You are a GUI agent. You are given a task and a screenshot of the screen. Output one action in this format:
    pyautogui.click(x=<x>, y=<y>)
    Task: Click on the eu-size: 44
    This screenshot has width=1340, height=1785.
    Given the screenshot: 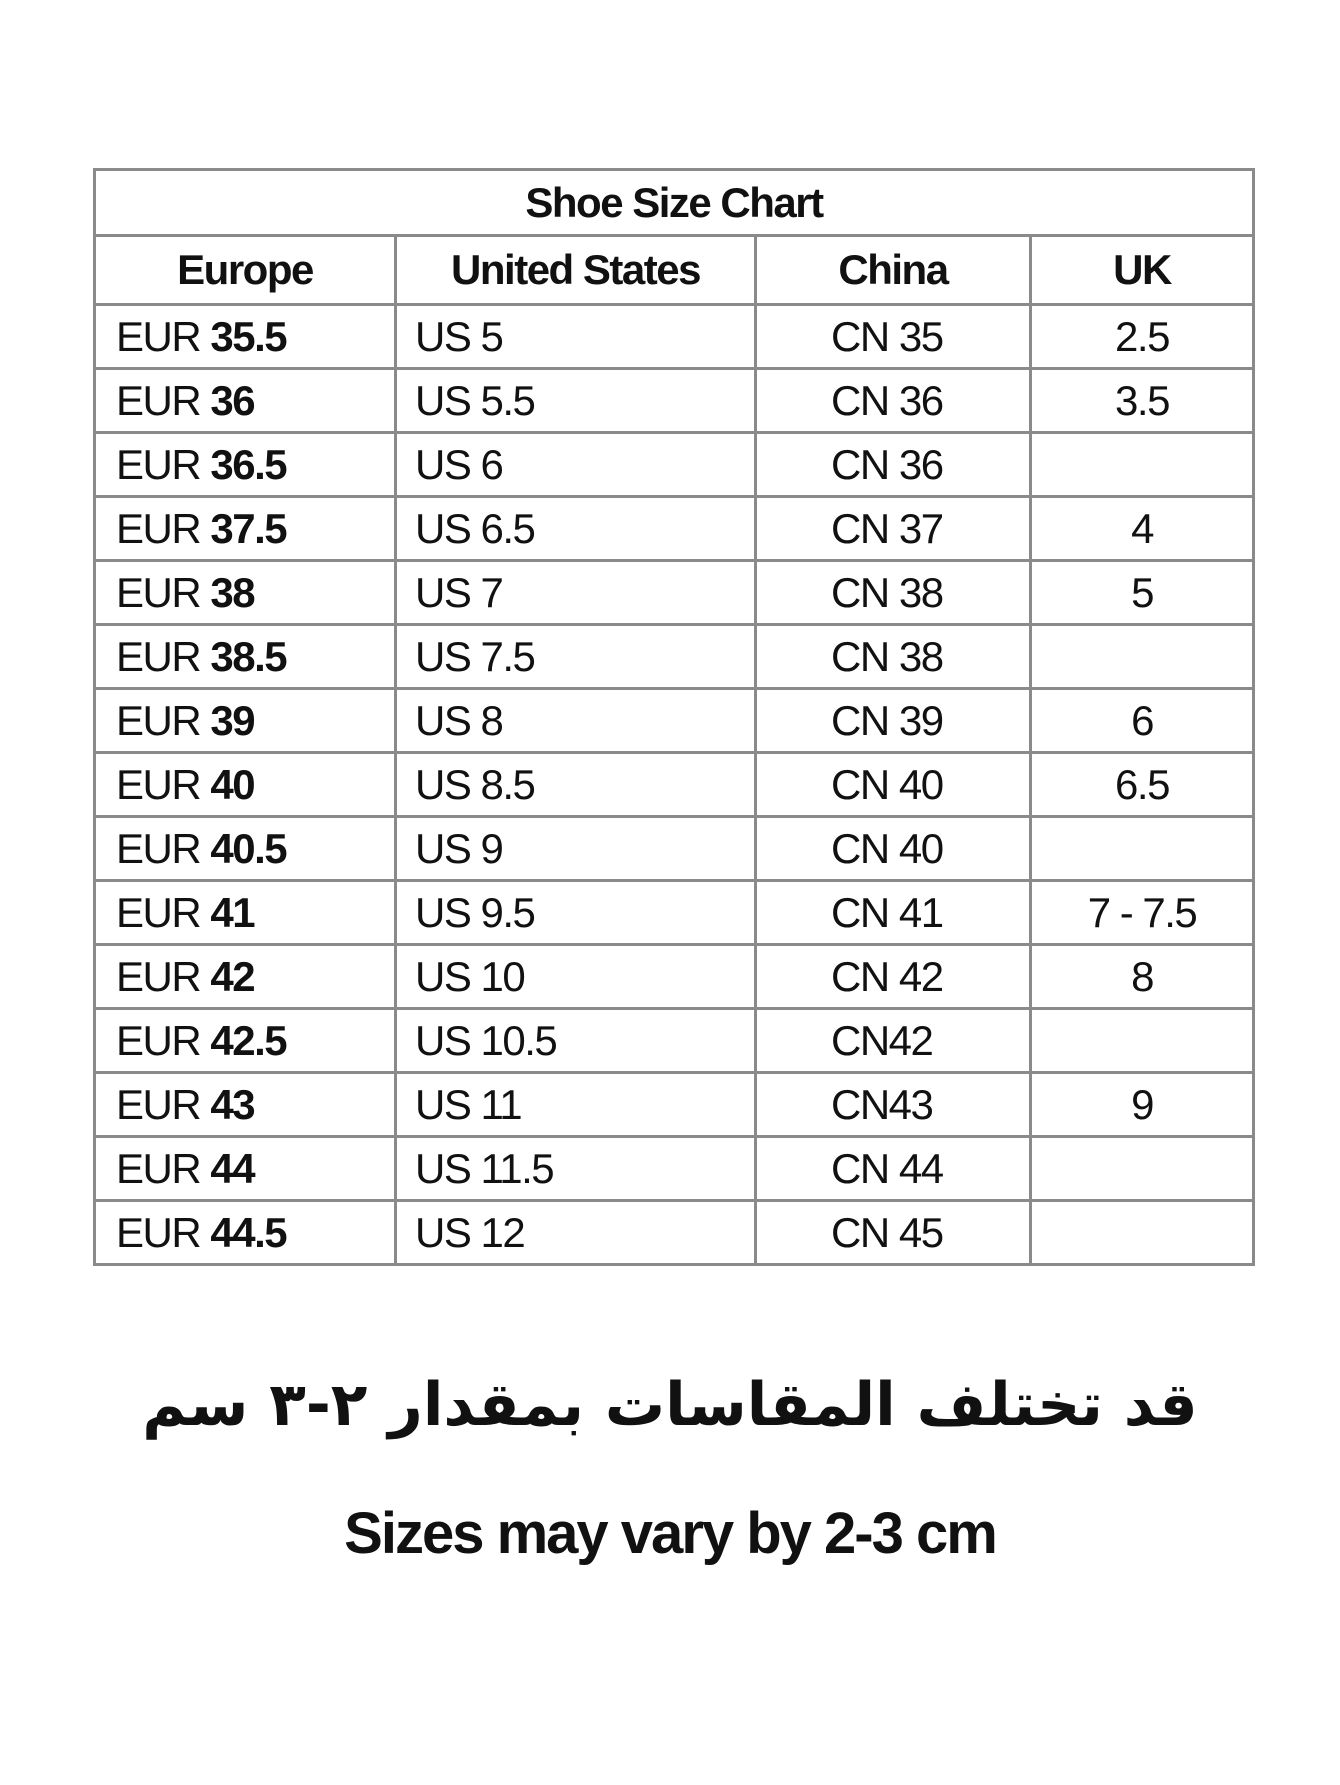 What is the action you would take?
    pyautogui.click(x=232, y=1168)
    